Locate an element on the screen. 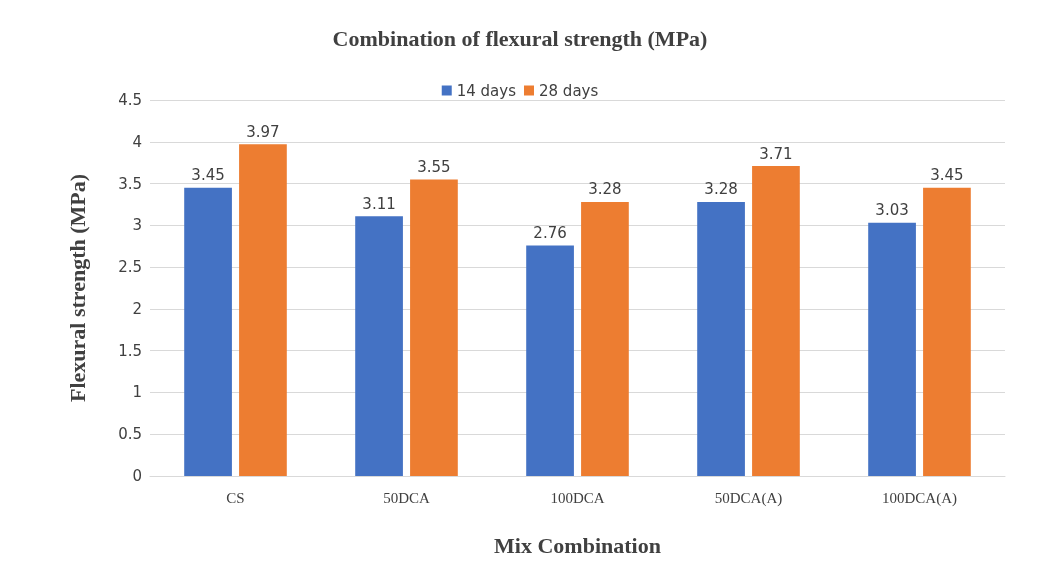 The height and width of the screenshot is (567, 1040). legend-label: 28 days is located at coordinates (569, 90).